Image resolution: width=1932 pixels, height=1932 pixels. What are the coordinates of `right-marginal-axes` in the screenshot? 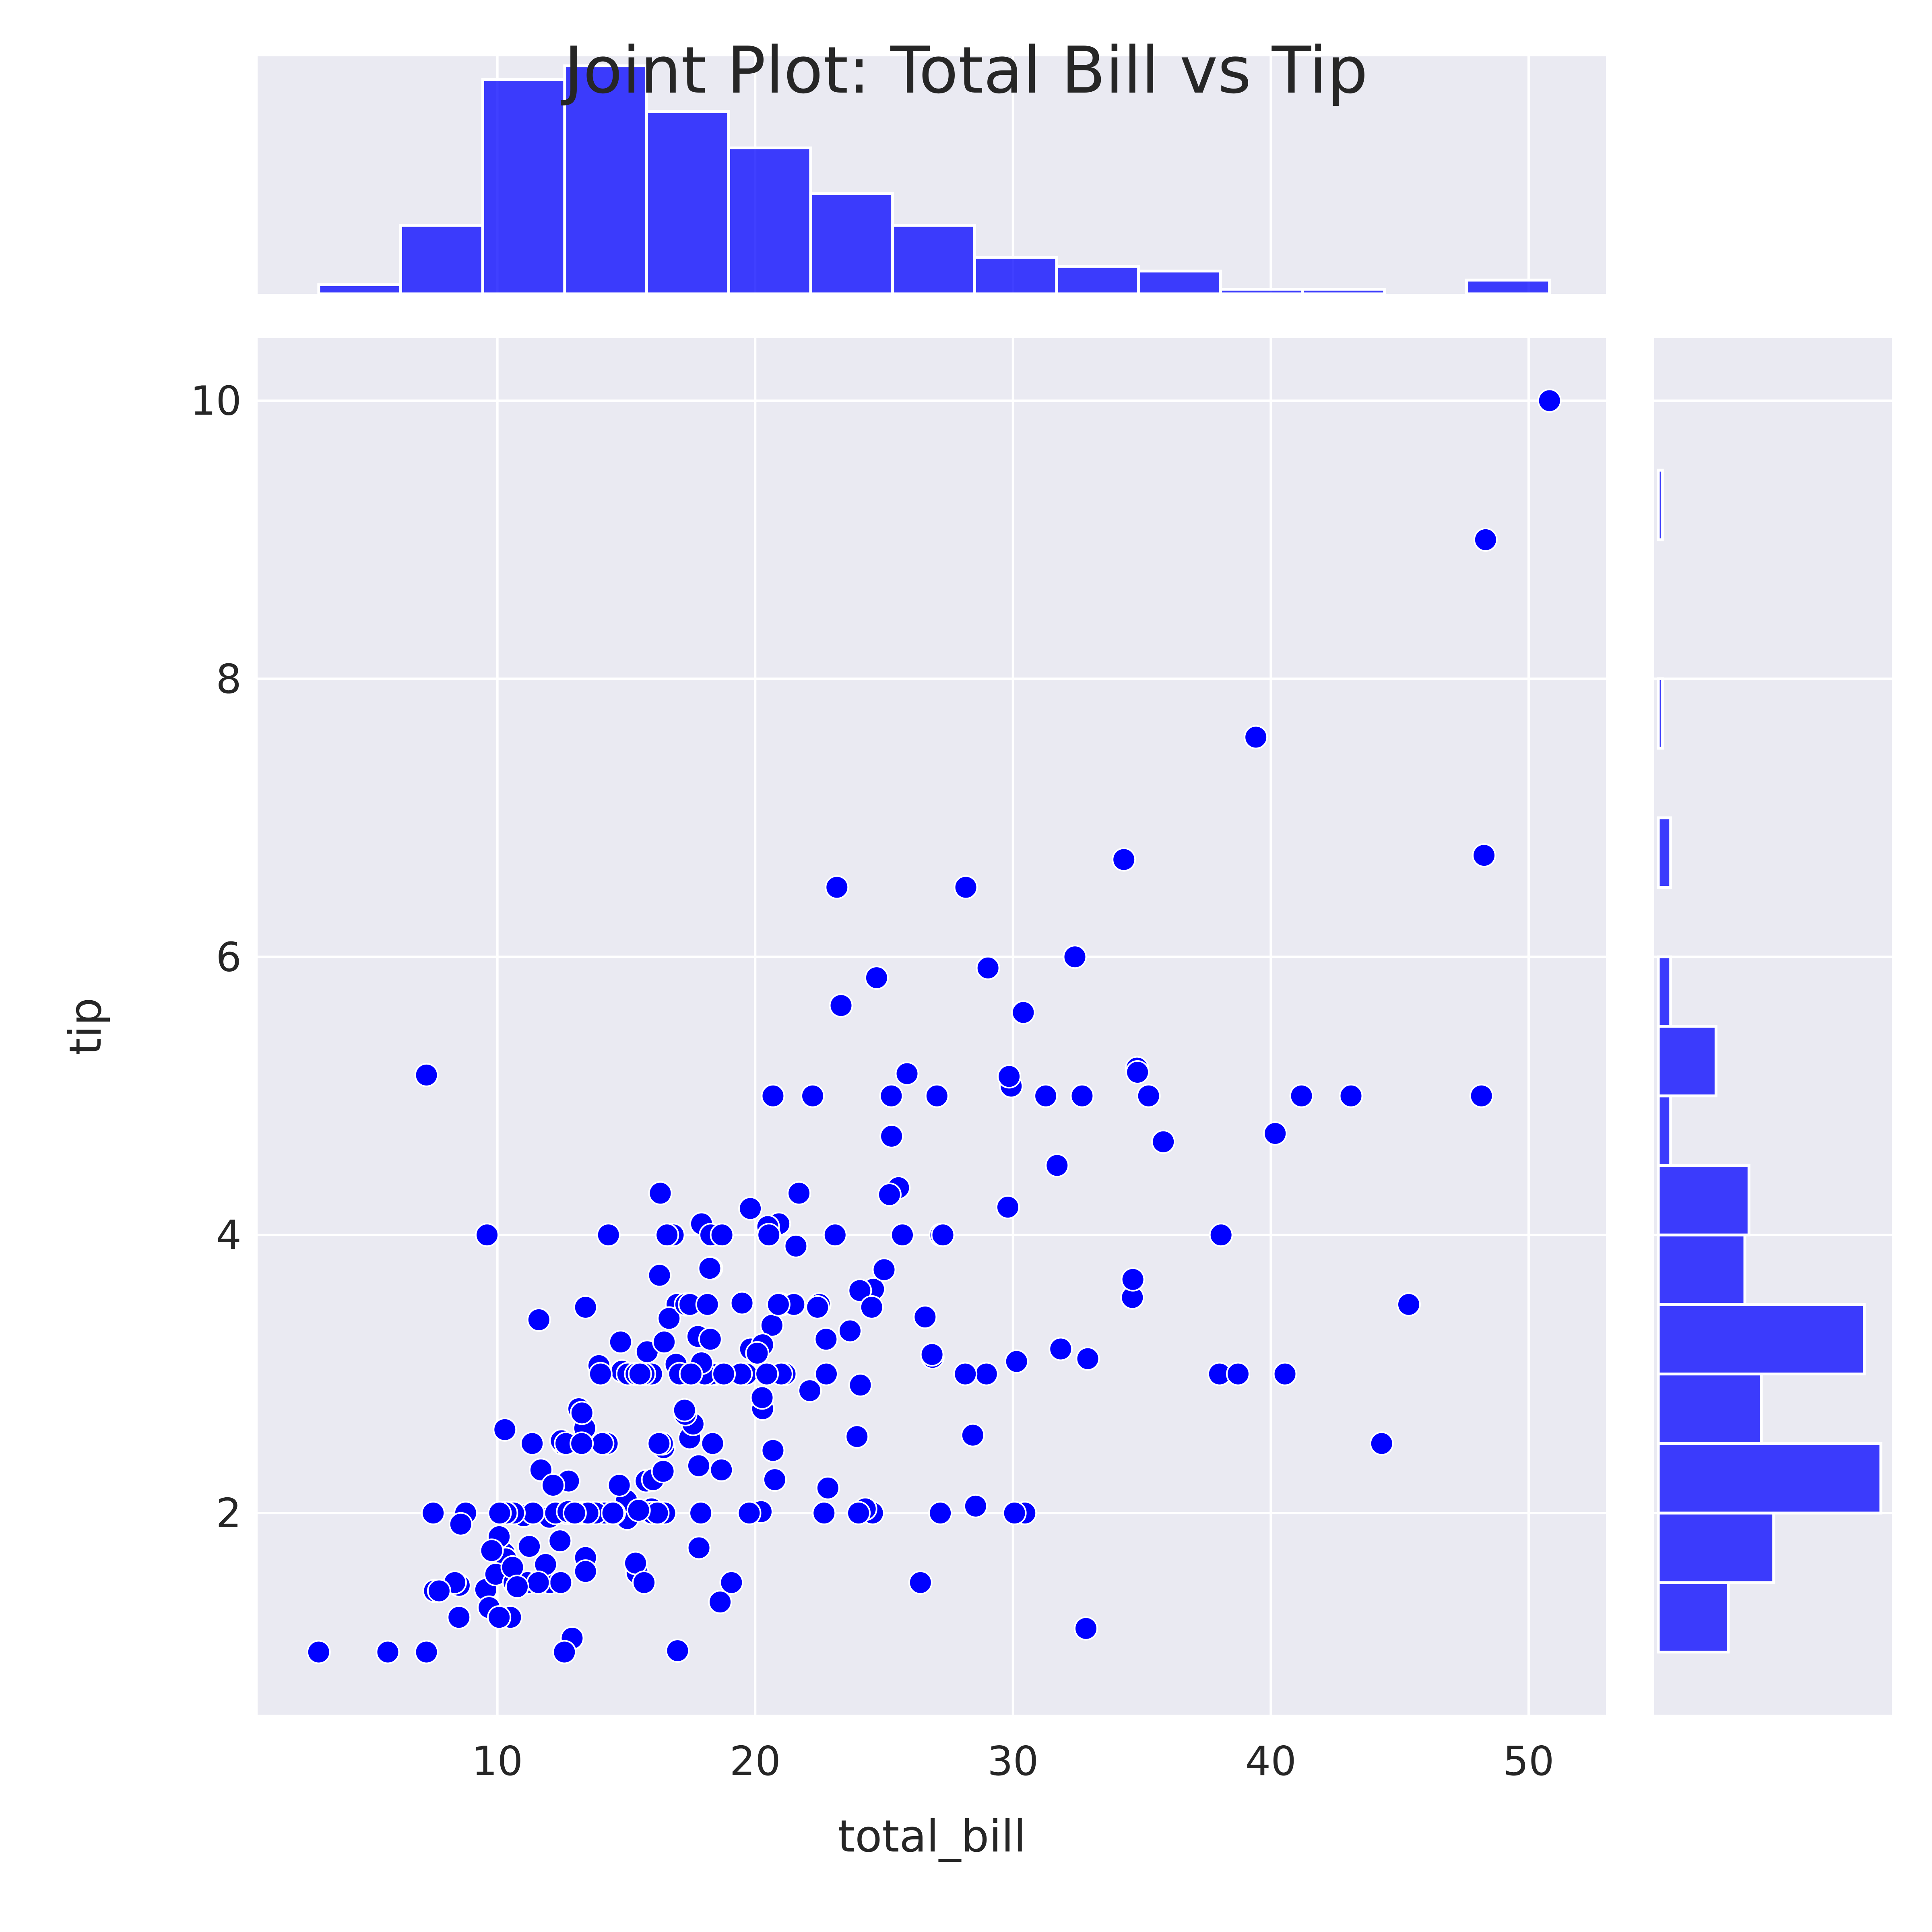 It's located at (1773, 1026).